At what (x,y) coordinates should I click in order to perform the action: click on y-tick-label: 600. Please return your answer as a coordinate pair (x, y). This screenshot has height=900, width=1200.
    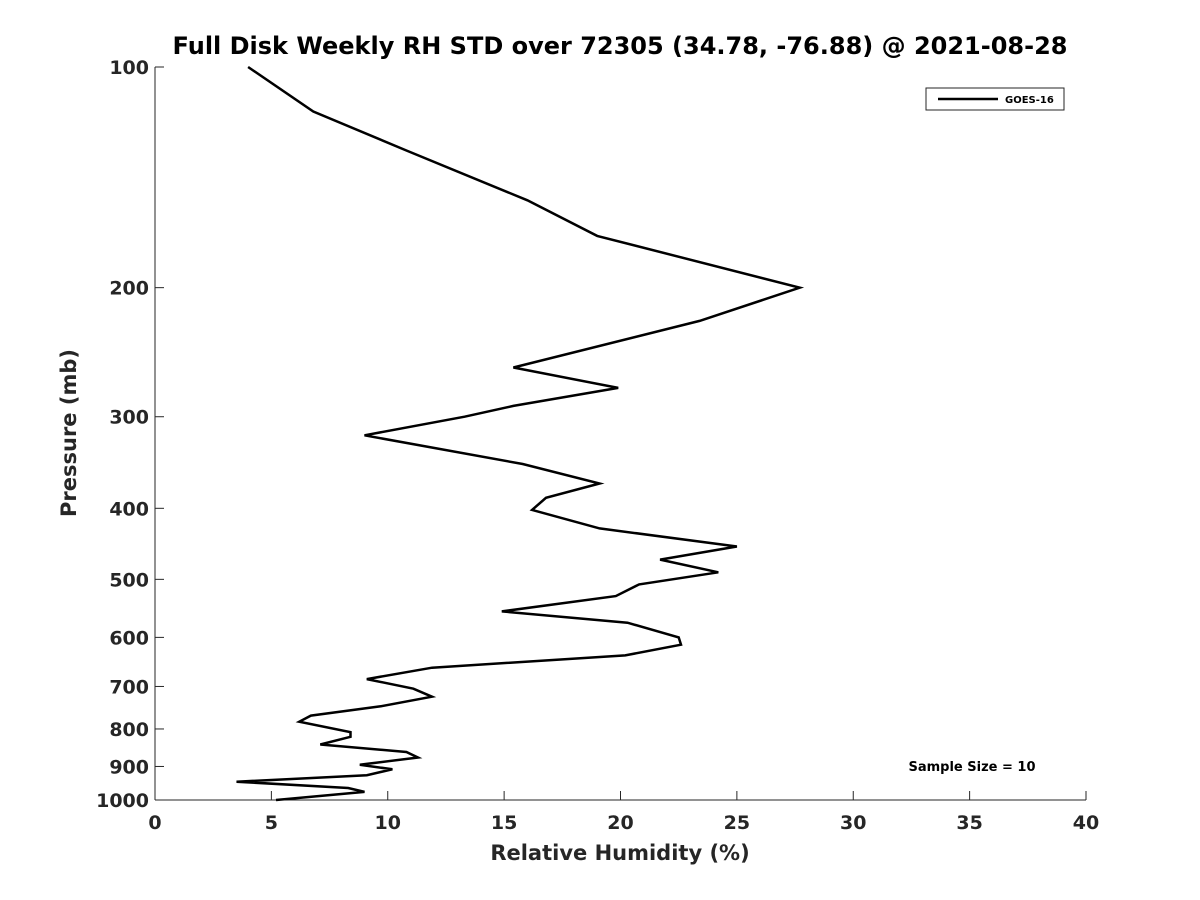
    Looking at the image, I should click on (129, 638).